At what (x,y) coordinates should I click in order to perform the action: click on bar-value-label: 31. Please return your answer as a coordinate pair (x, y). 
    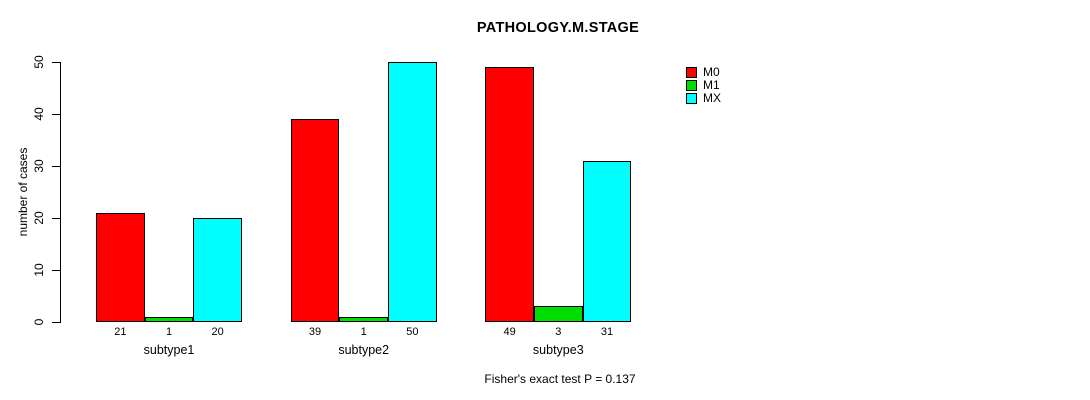
    Looking at the image, I should click on (607, 332).